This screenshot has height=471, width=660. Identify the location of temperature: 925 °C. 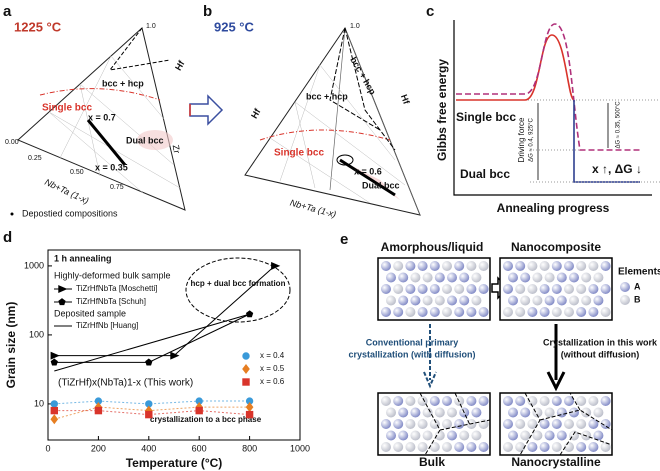
(234, 26).